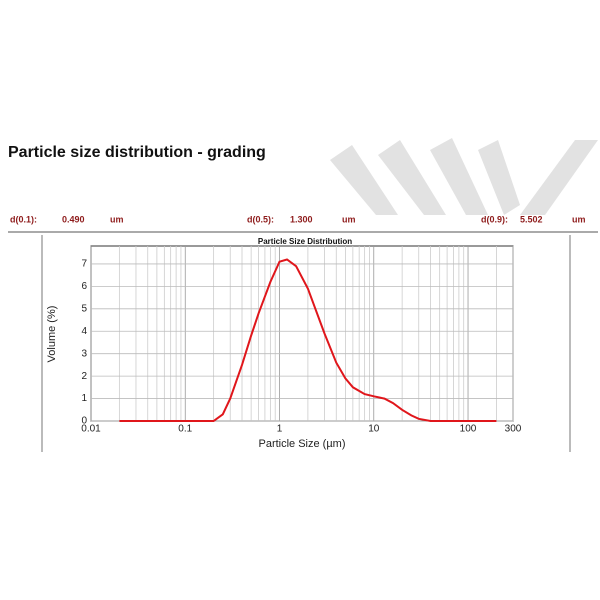 This screenshot has width=600, height=600. I want to click on stat-label: d(0.1):, so click(23, 219).